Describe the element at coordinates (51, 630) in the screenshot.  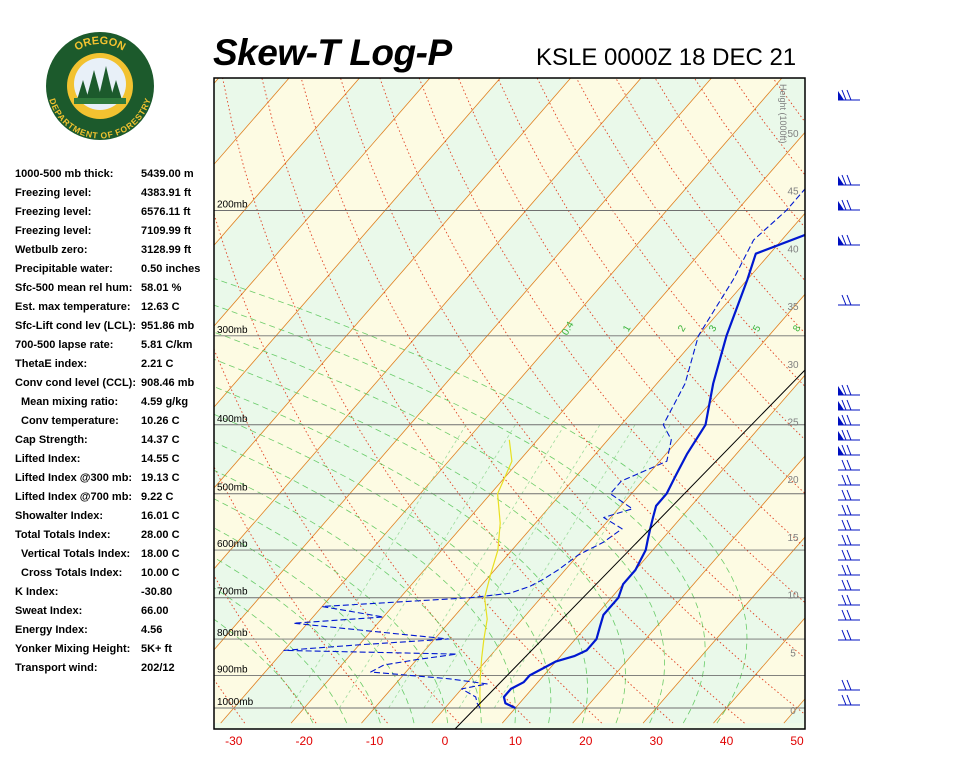
I see `stat-label: Energy Index:` at that location.